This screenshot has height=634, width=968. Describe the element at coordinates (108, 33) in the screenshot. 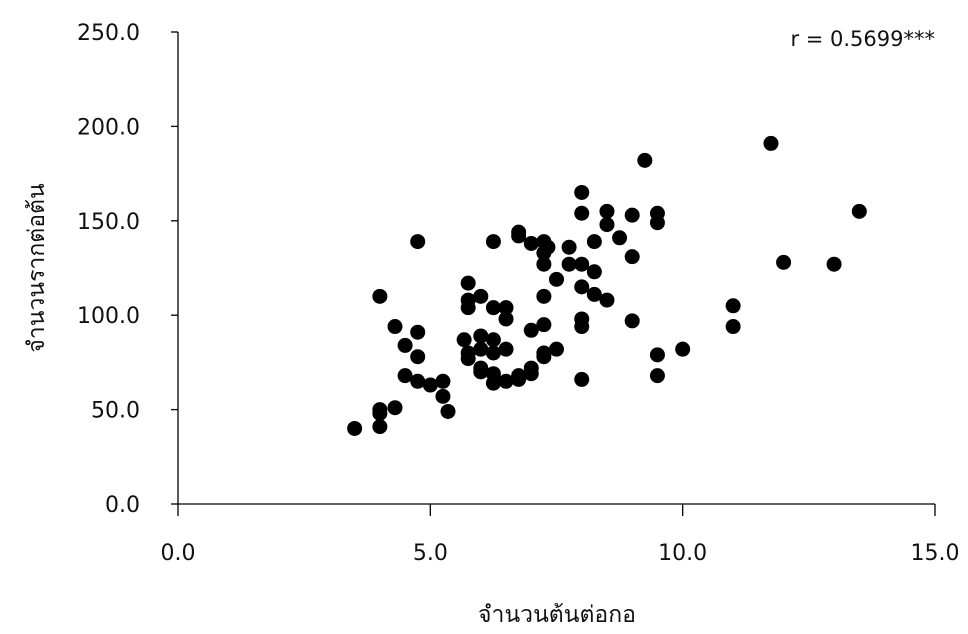

I see `y-tick-label: 250.0` at that location.